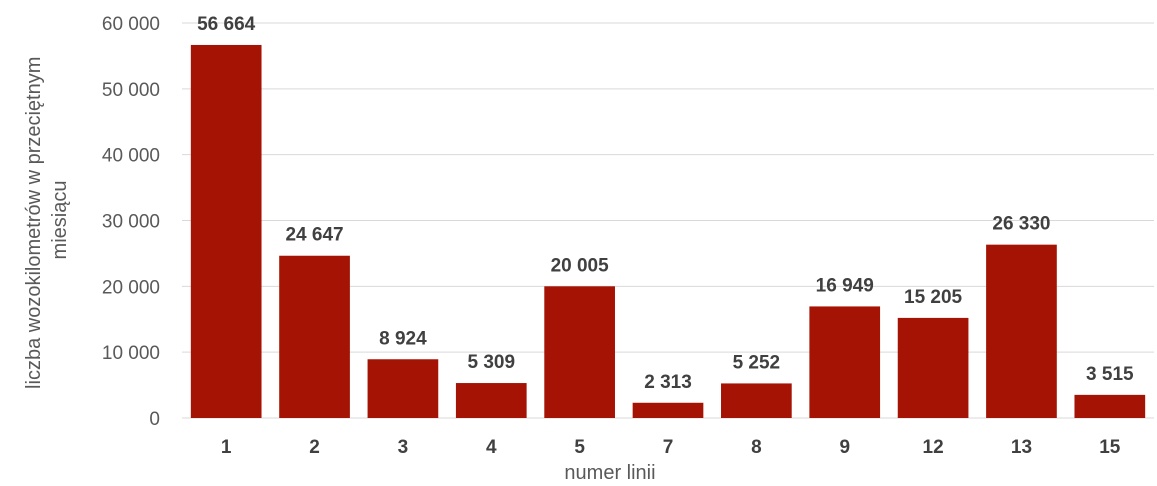 The height and width of the screenshot is (486, 1157). I want to click on y-axis-ticks: 0 10 000 20 000 30 000 40 000 50 000 60 000, so click(131, 222).